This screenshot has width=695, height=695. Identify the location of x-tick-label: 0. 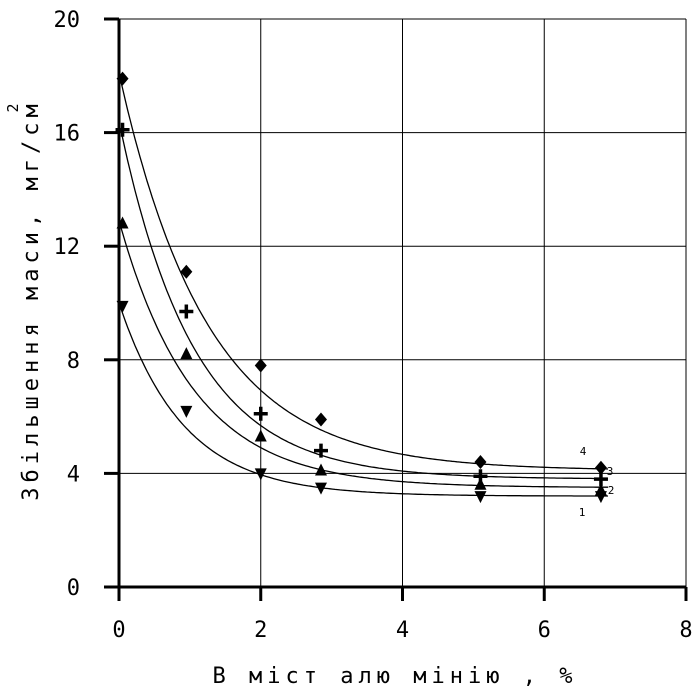
(118, 630).